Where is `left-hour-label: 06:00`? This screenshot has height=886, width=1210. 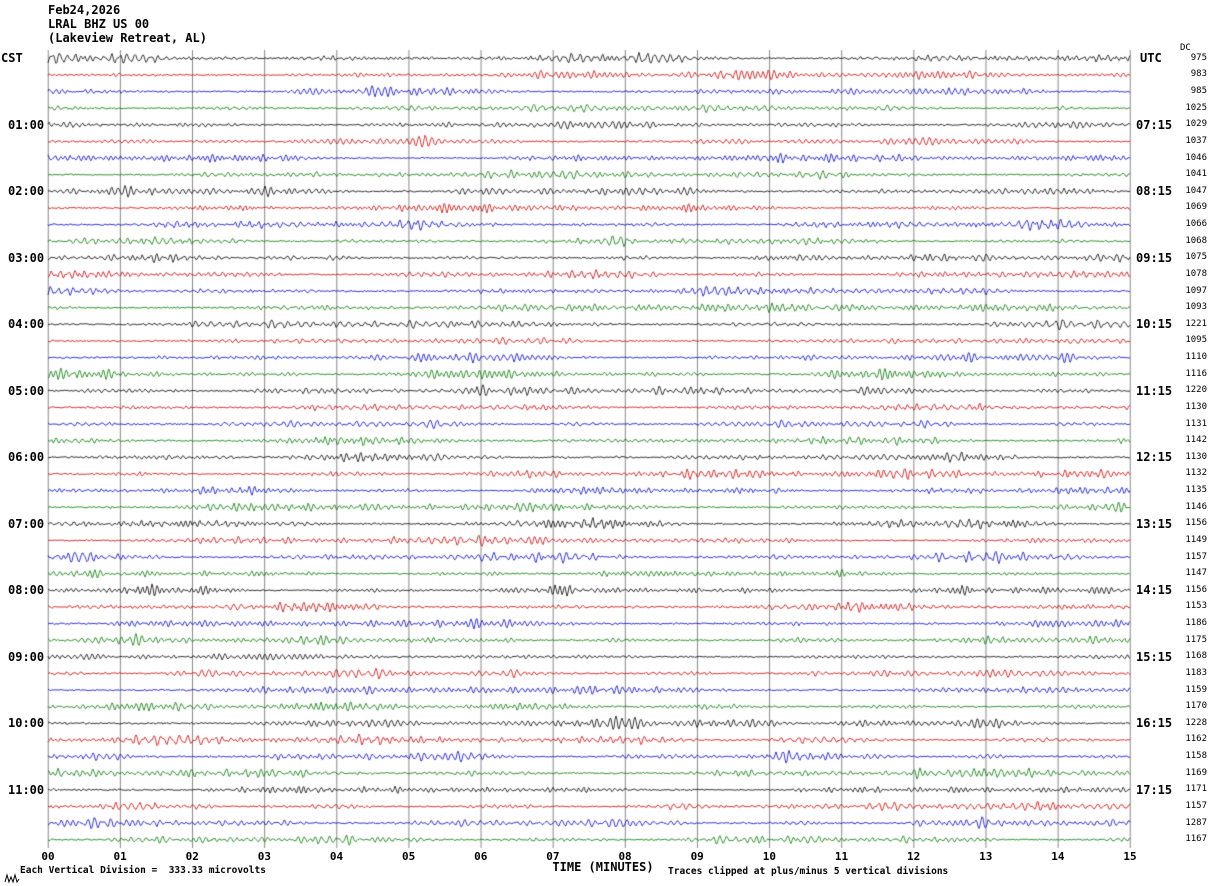 left-hour-label: 06:00 is located at coordinates (26, 457).